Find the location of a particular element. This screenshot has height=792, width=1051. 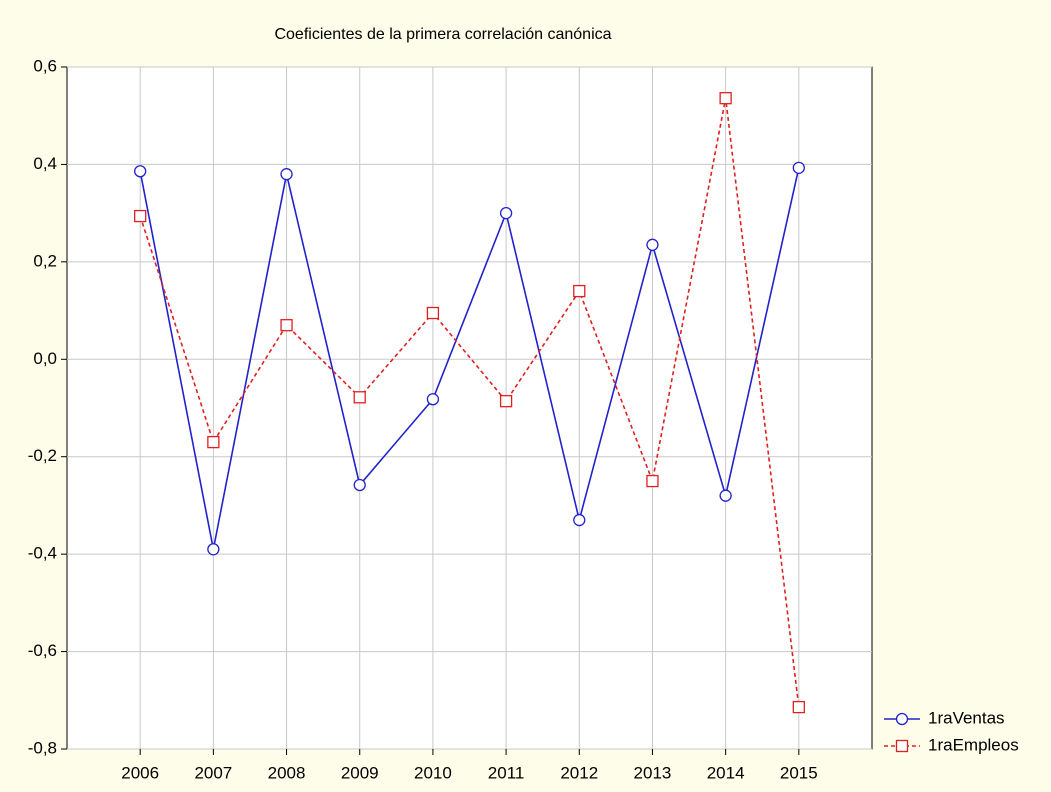

x-tick-label: 2011 is located at coordinates (506, 772).